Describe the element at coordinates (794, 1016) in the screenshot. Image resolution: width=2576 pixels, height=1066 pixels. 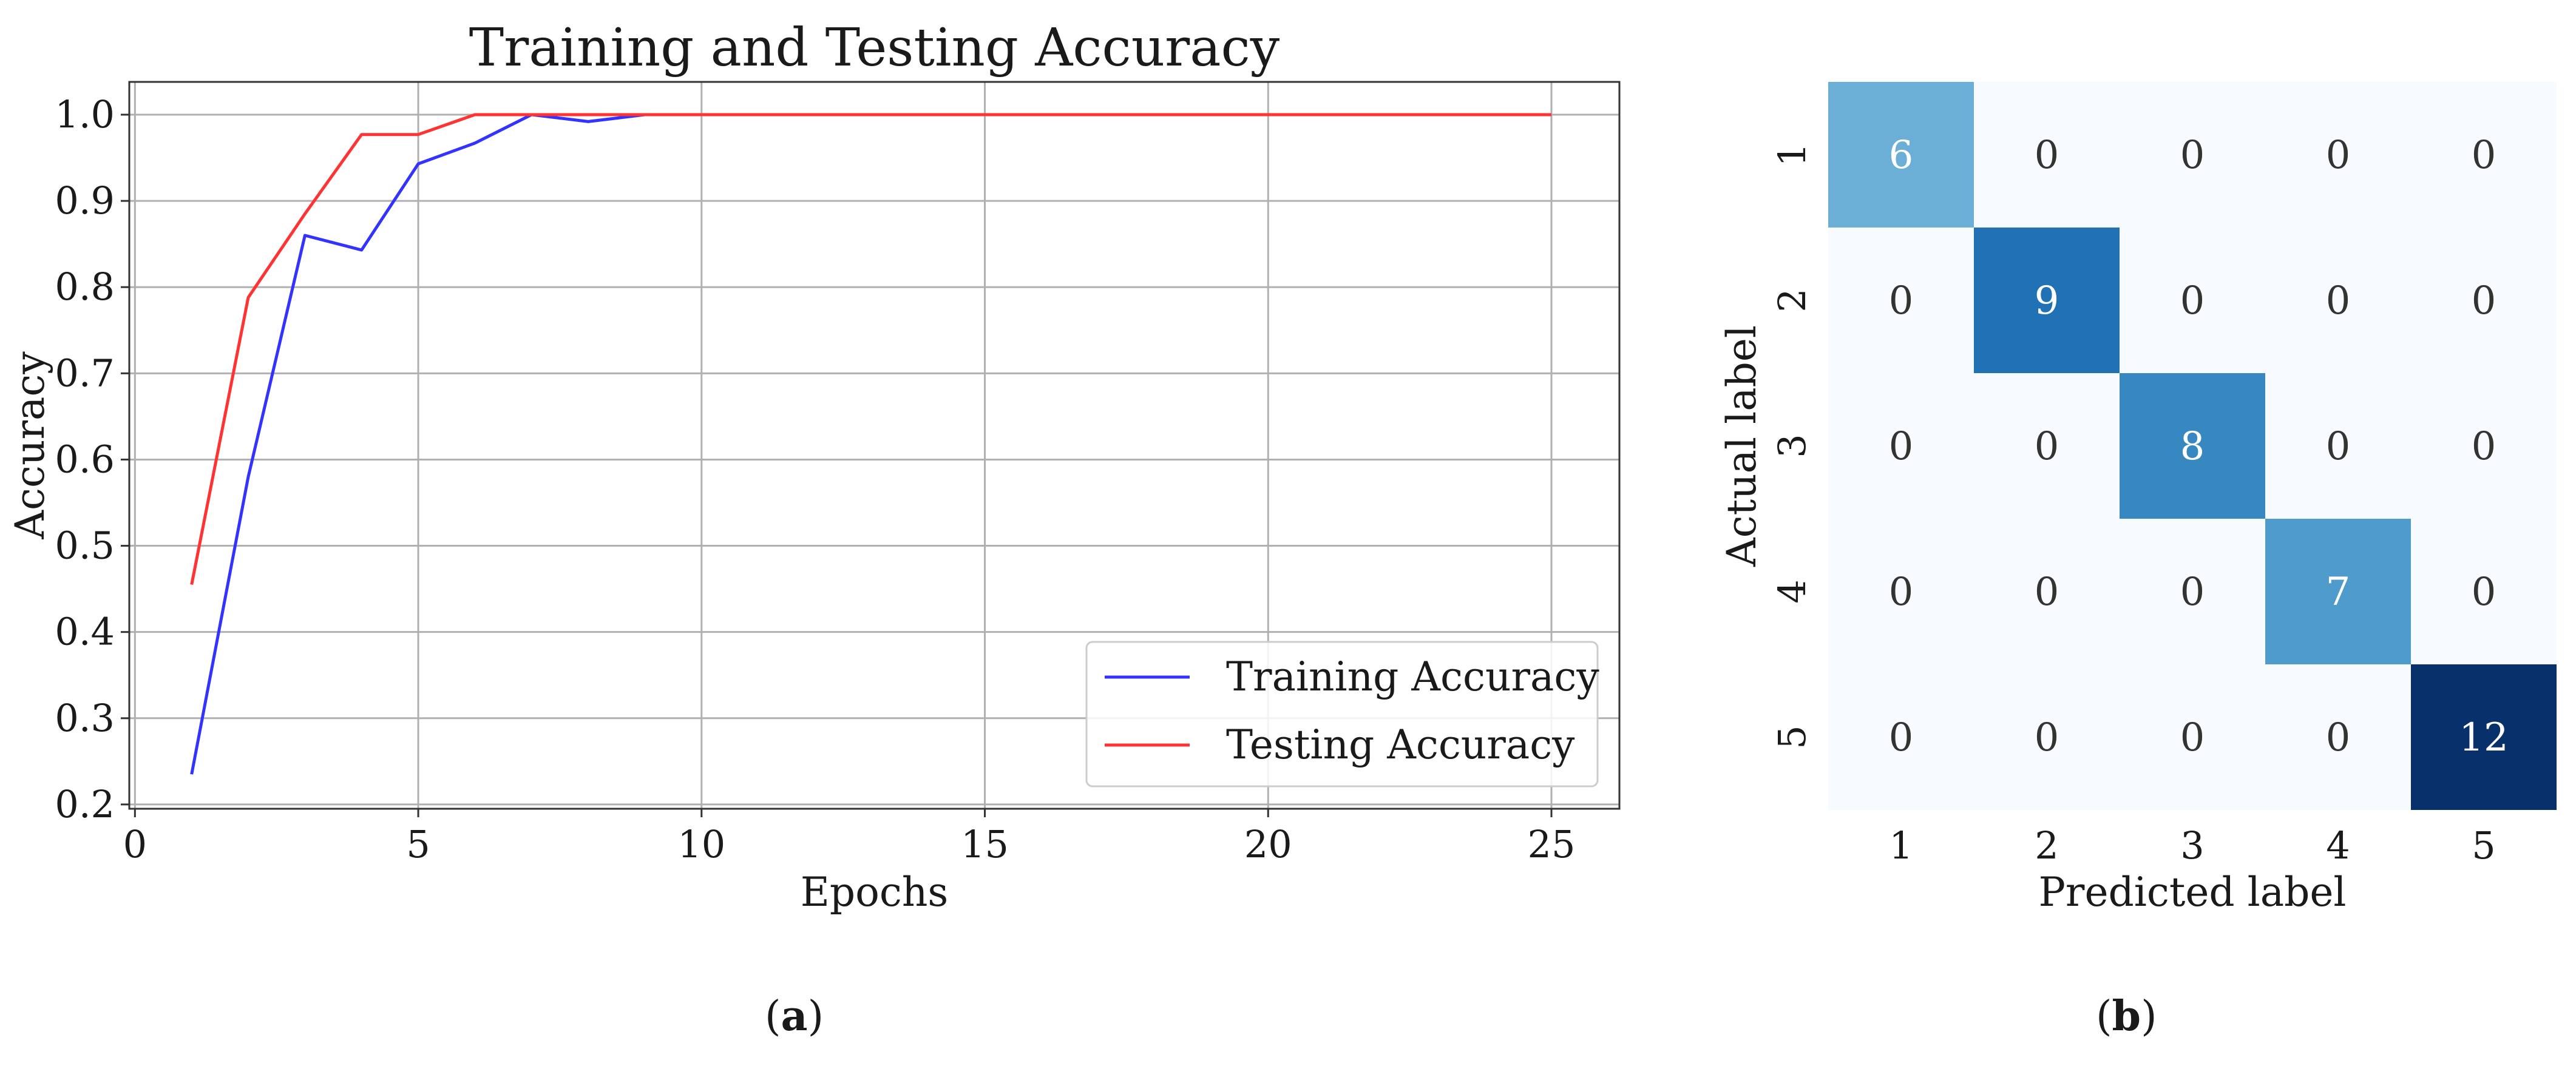
I see `panel-label-a: (a)` at that location.